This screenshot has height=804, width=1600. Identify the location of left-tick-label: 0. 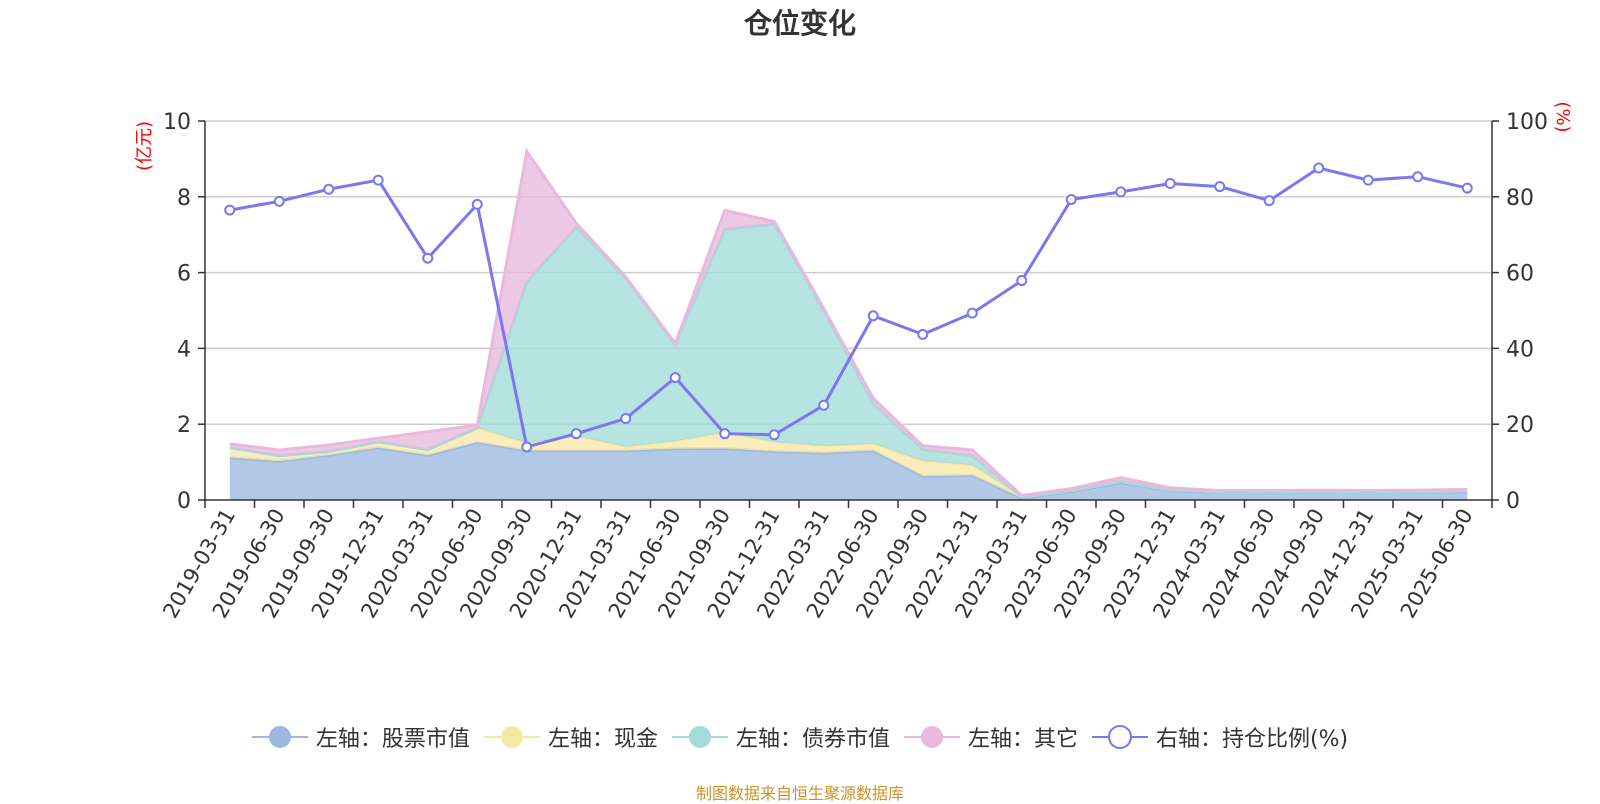
(184, 501).